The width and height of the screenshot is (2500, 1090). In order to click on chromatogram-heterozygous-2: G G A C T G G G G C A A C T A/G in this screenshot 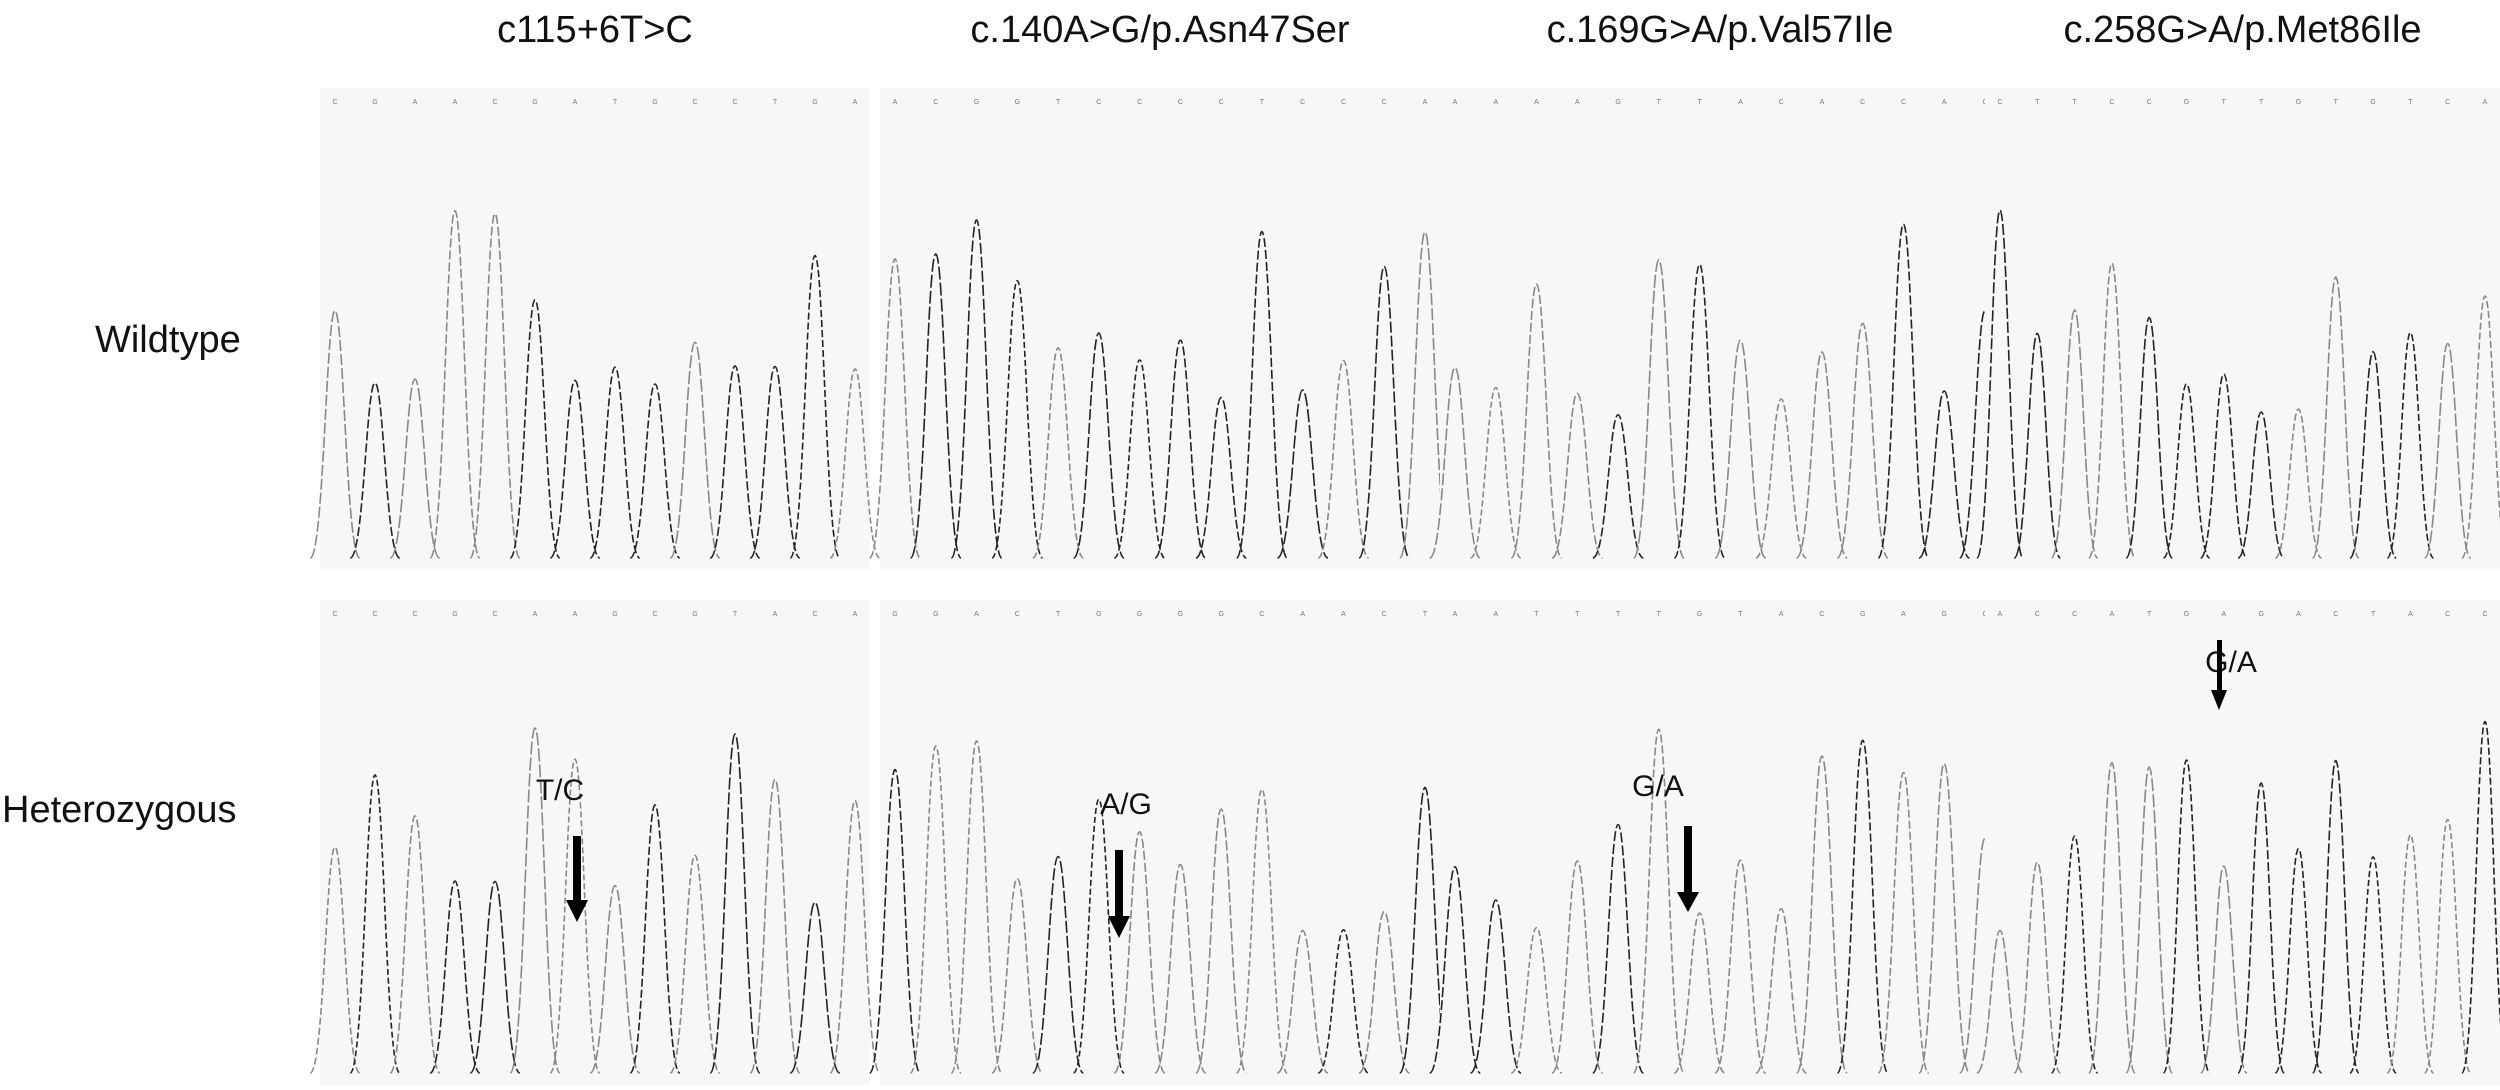, I will do `click(1160, 842)`.